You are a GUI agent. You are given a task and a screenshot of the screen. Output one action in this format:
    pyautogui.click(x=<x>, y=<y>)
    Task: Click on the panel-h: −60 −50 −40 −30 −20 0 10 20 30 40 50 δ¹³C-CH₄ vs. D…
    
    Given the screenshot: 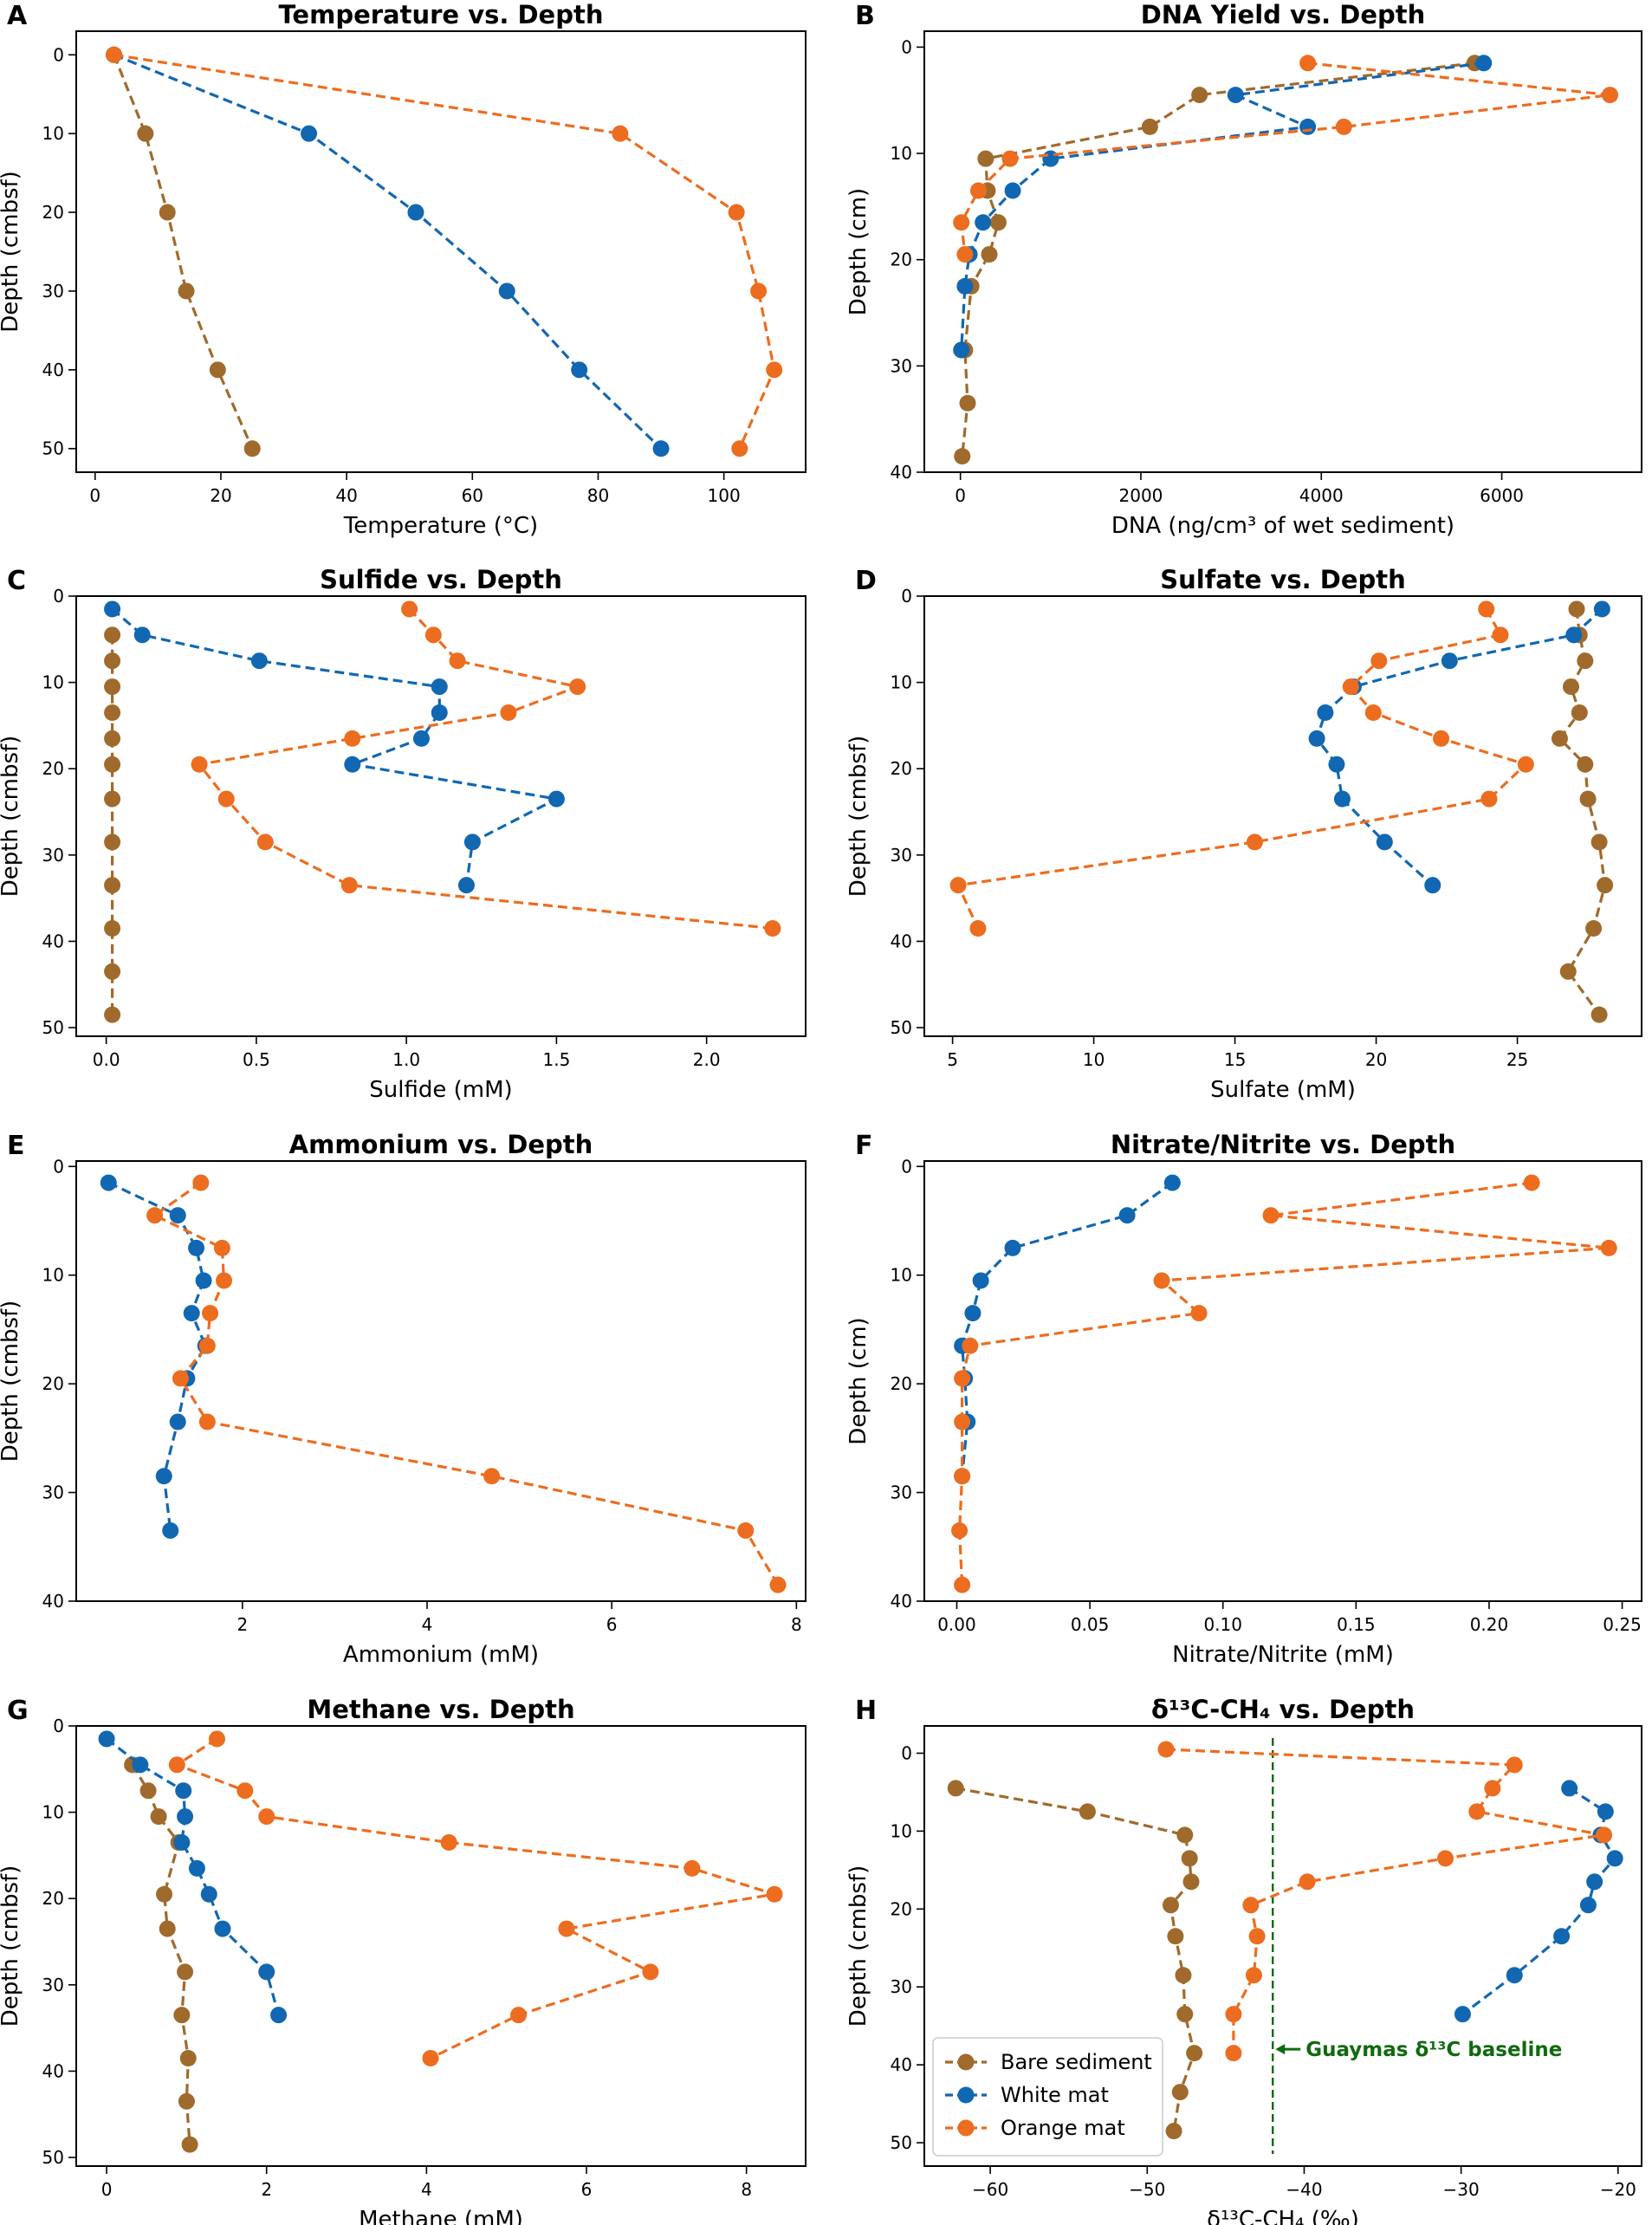 What is the action you would take?
    pyautogui.click(x=1243, y=1960)
    